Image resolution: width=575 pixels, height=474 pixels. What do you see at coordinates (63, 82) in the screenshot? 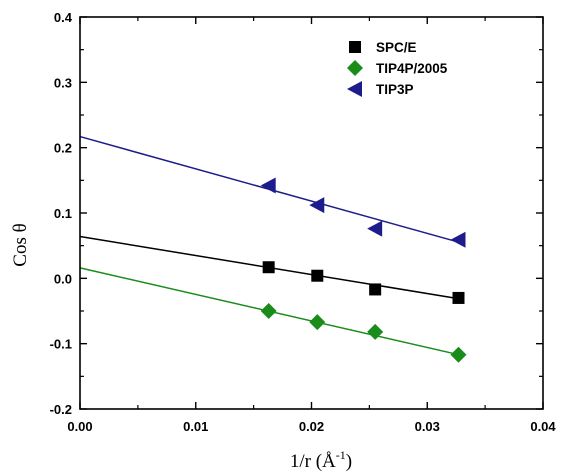
I see `y-tick-label: 0.3` at bounding box center [63, 82].